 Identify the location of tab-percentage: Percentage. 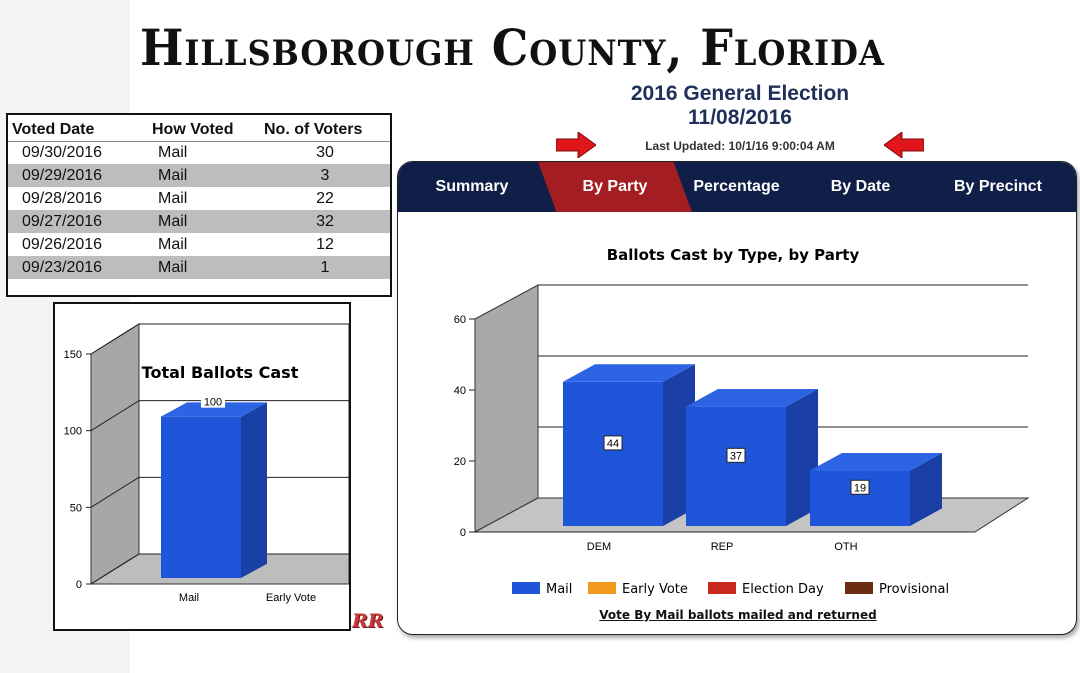
(736, 186).